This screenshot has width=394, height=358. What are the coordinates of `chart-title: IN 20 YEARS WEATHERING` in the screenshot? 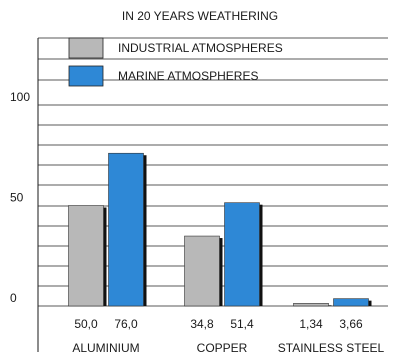 It's located at (200, 16).